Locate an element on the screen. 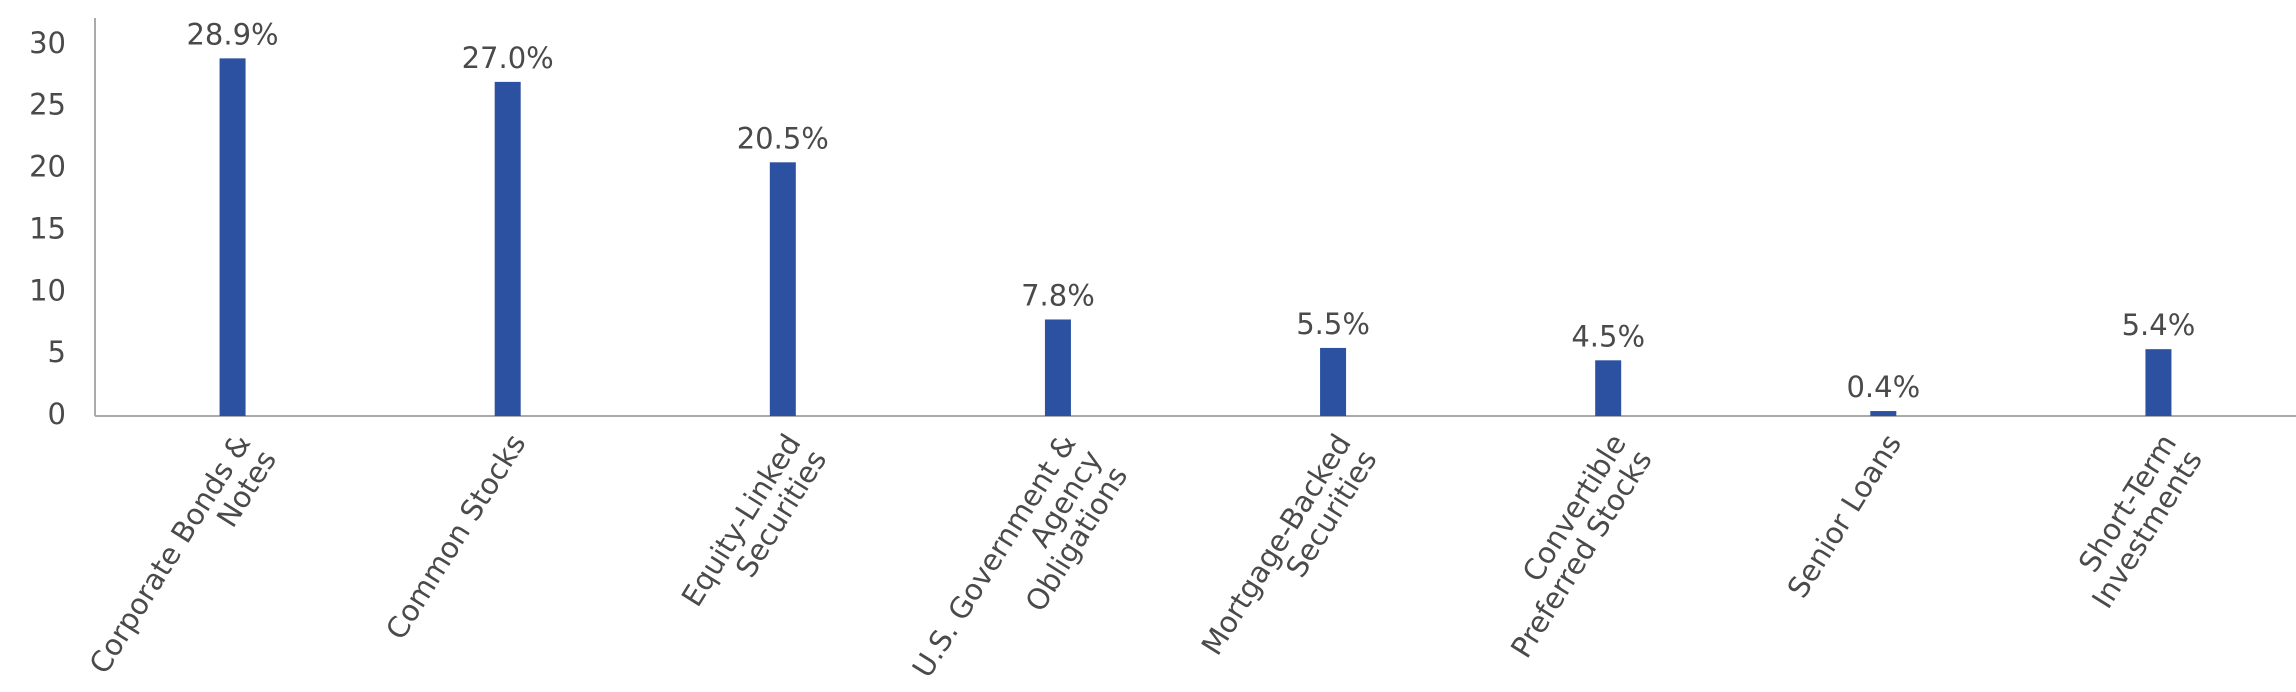 This screenshot has width=2296, height=692. data-label: 5.4% is located at coordinates (2159, 325).